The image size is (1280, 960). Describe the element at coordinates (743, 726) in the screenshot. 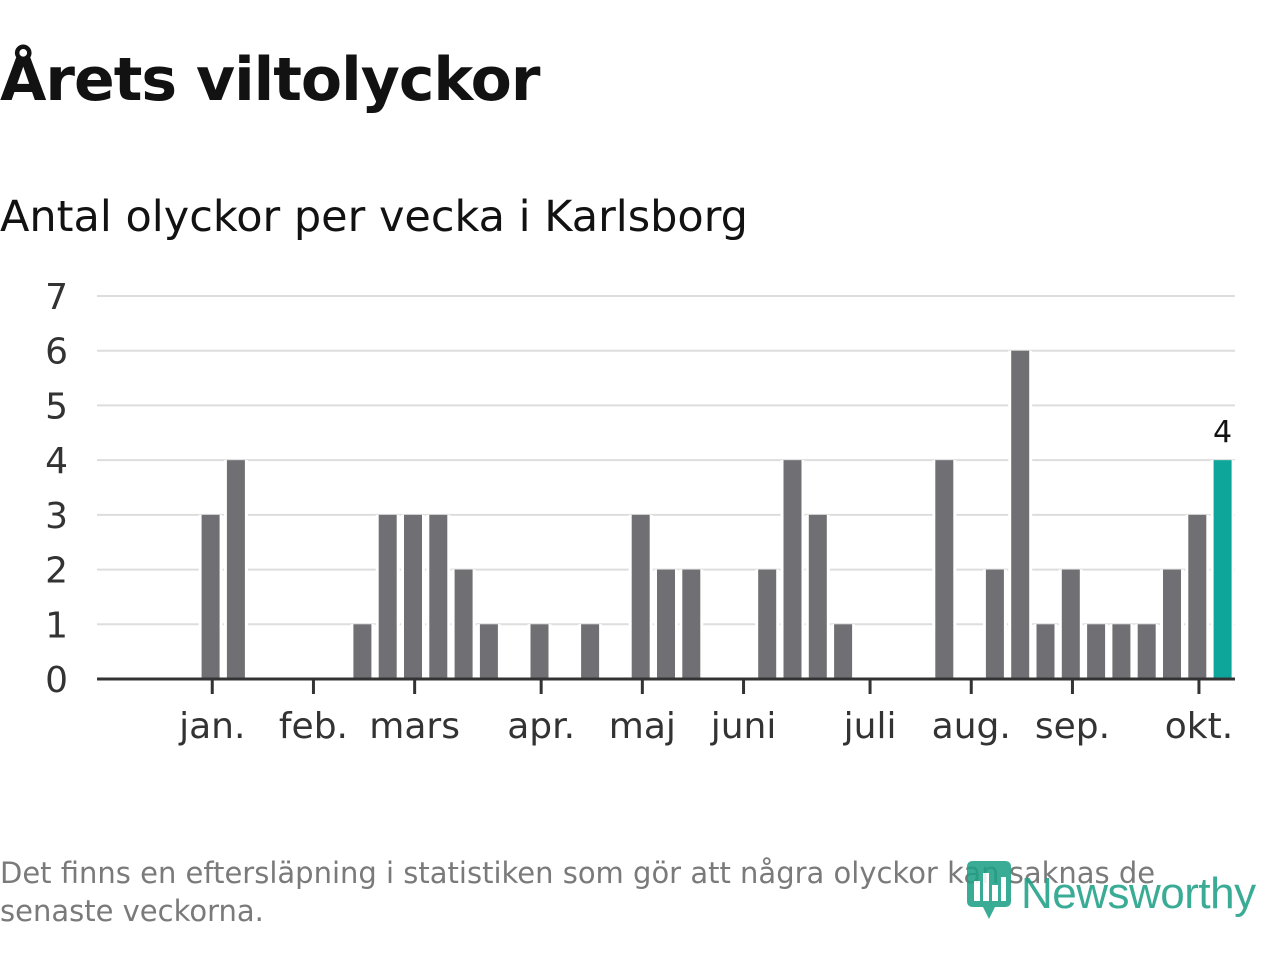

I see `x-tick-label: juni` at that location.